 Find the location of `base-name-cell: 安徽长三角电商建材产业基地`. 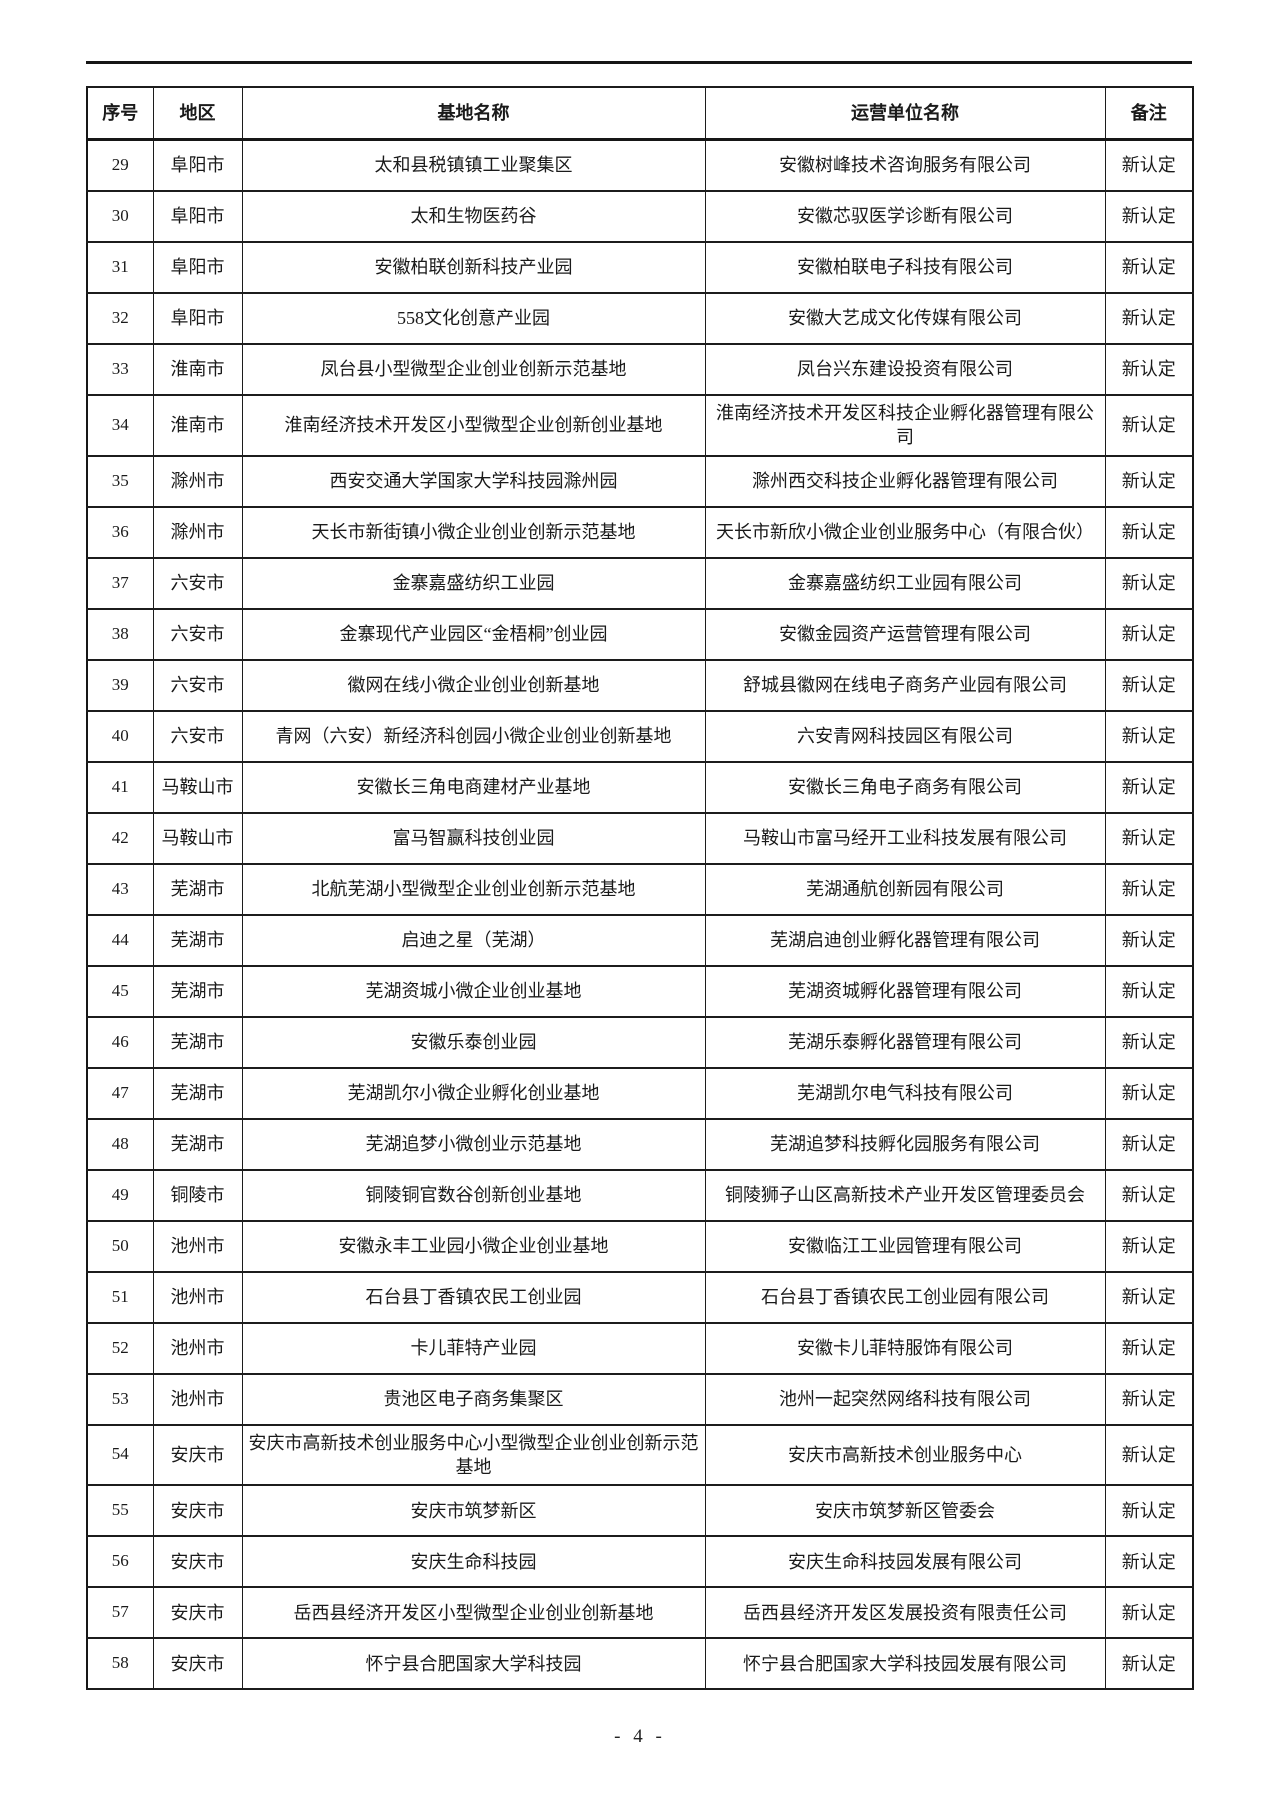

base-name-cell: 安徽长三角电商建材产业基地 is located at coordinates (473, 787).